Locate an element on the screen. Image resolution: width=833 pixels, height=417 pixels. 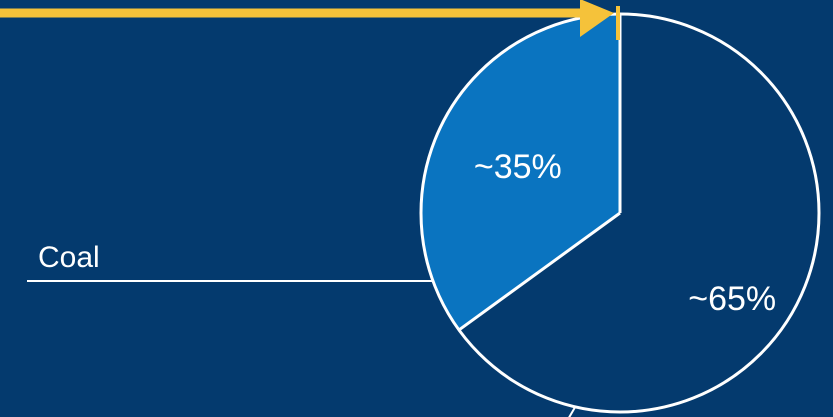
slice-label-65: ~65% is located at coordinates (732, 299).